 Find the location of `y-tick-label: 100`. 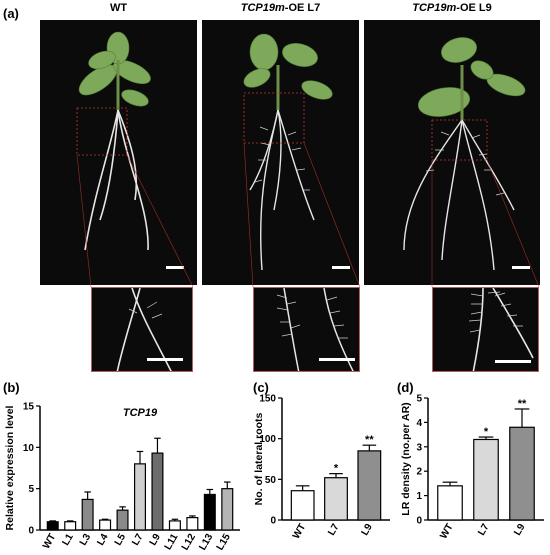

y-tick-label: 100 is located at coordinates (267, 439).